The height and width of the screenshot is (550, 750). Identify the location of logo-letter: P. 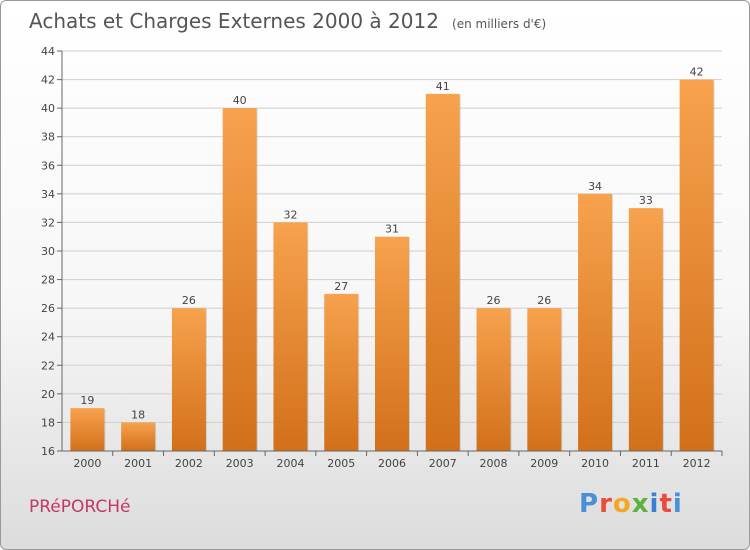
(589, 504).